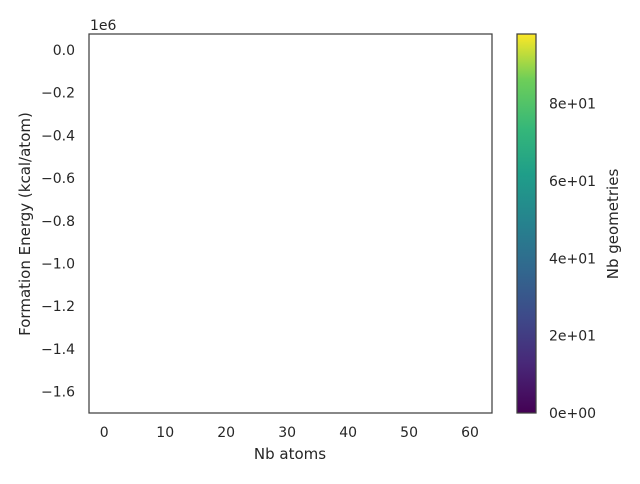  Describe the element at coordinates (58, 94) in the screenshot. I see `y-tick-label: −0.2` at that location.